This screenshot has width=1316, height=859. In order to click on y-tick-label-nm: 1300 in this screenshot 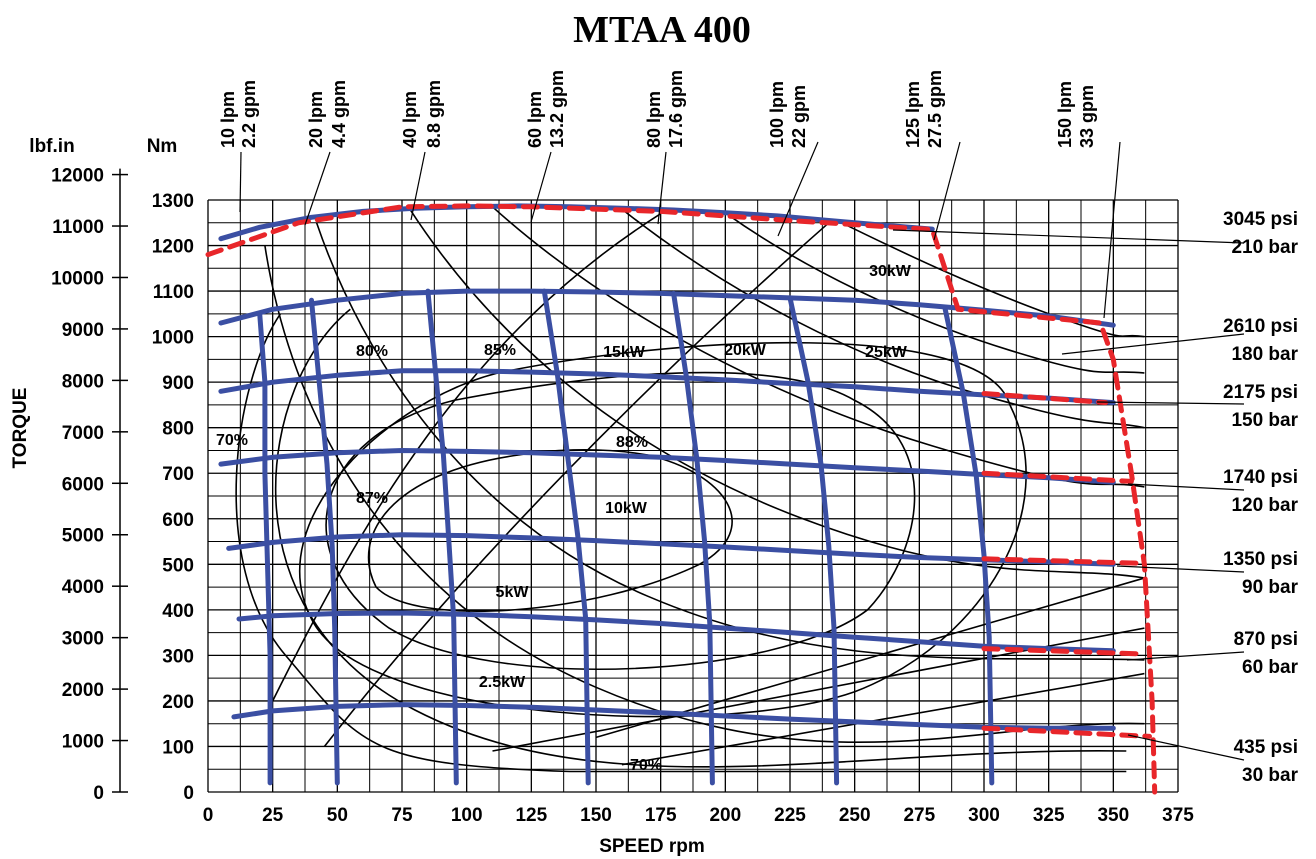, I will do `click(173, 201)`.